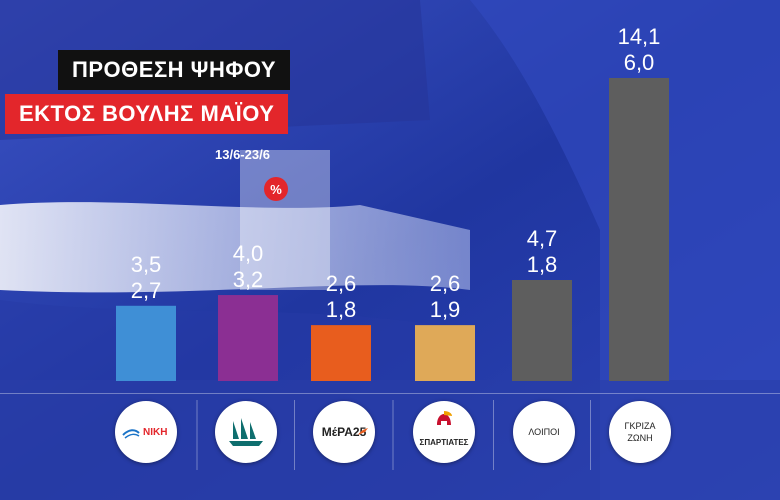  What do you see at coordinates (146, 290) in the screenshot?
I see `value-label-bottom-0: 2,7` at bounding box center [146, 290].